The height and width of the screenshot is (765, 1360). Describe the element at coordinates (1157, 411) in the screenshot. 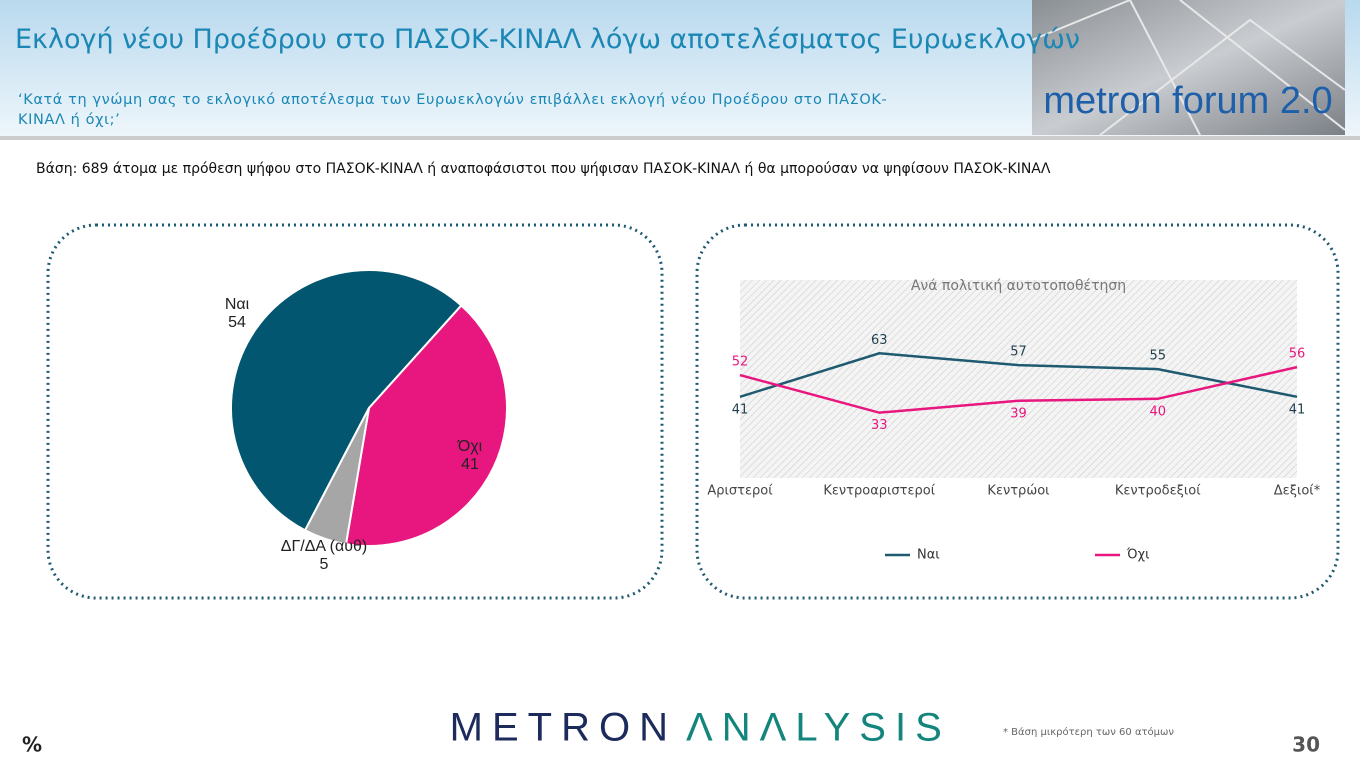

I see `data-label: 40` at that location.